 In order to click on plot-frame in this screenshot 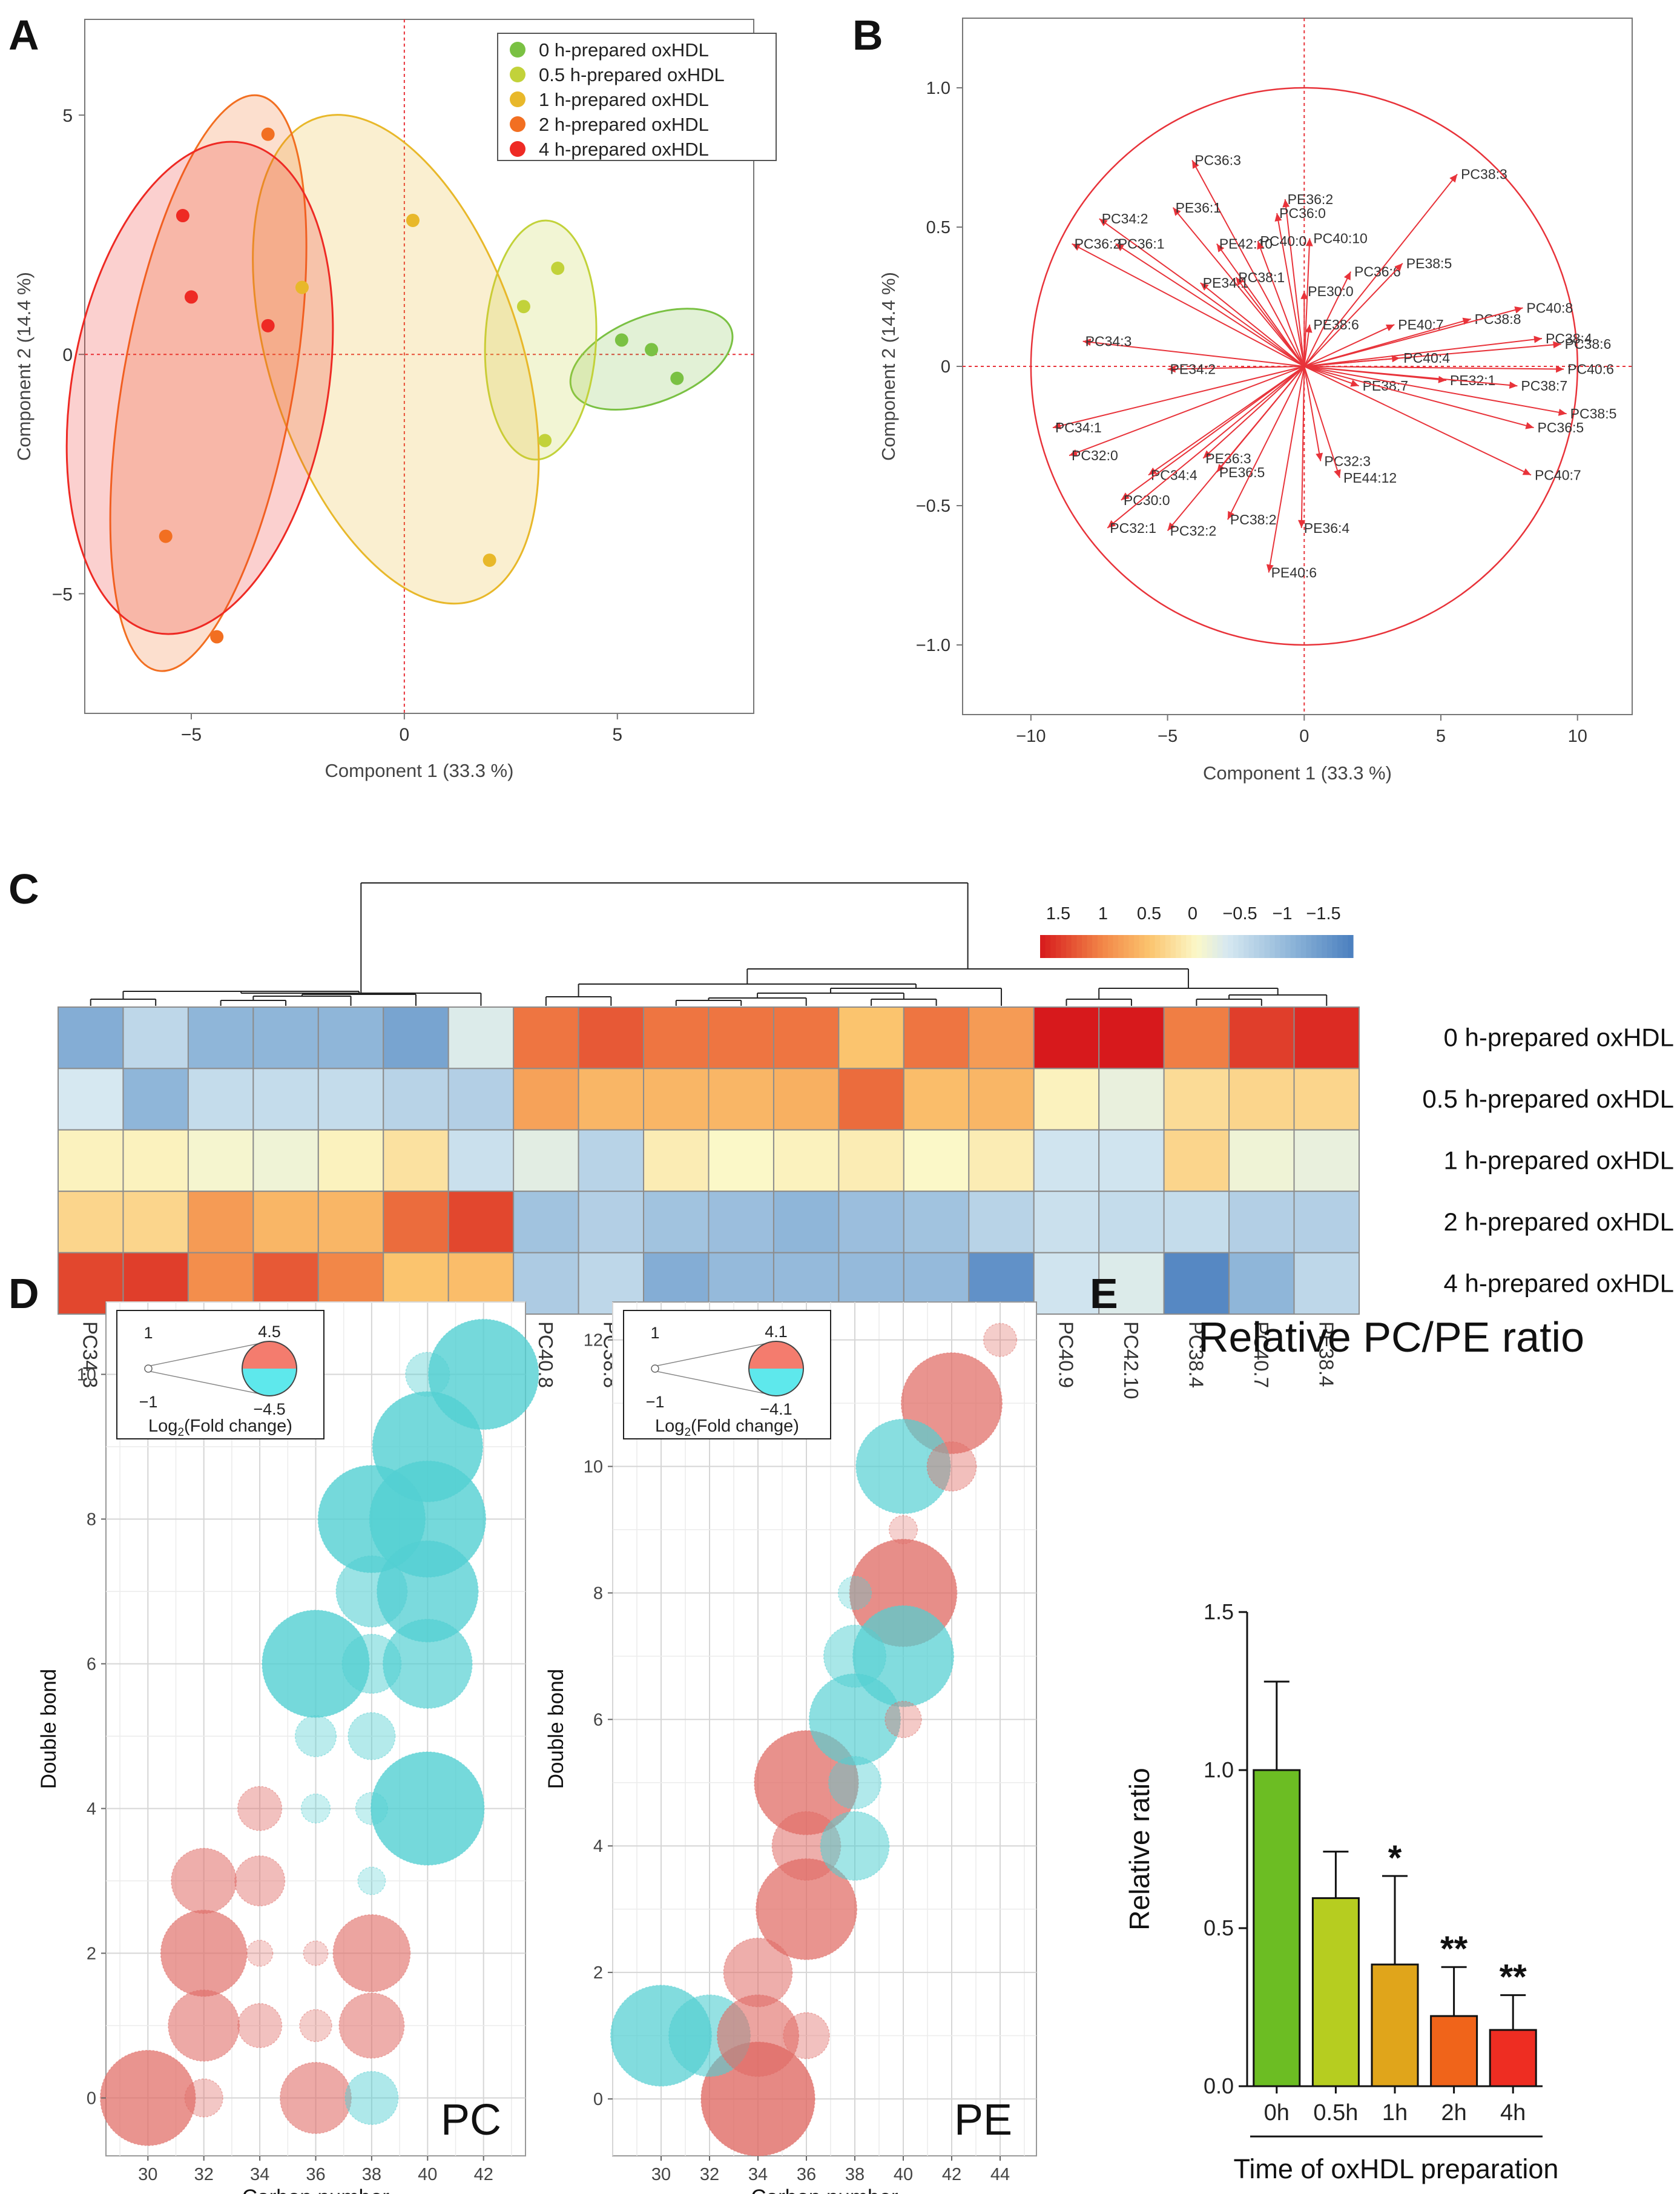, I will do `click(419, 366)`.